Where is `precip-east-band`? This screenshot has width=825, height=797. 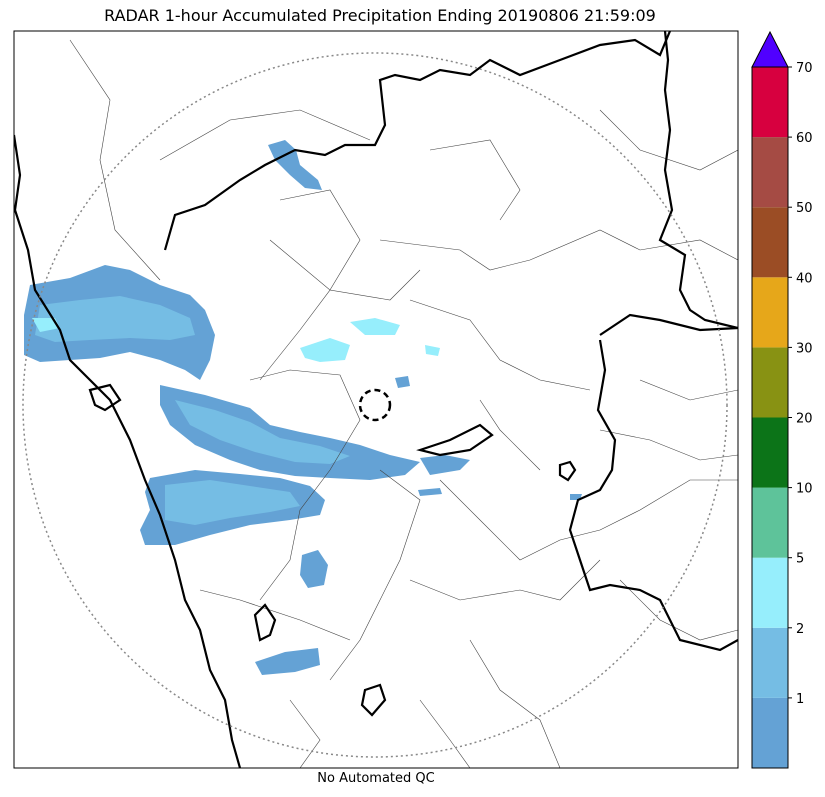
precip-east-band is located at coordinates (445, 465).